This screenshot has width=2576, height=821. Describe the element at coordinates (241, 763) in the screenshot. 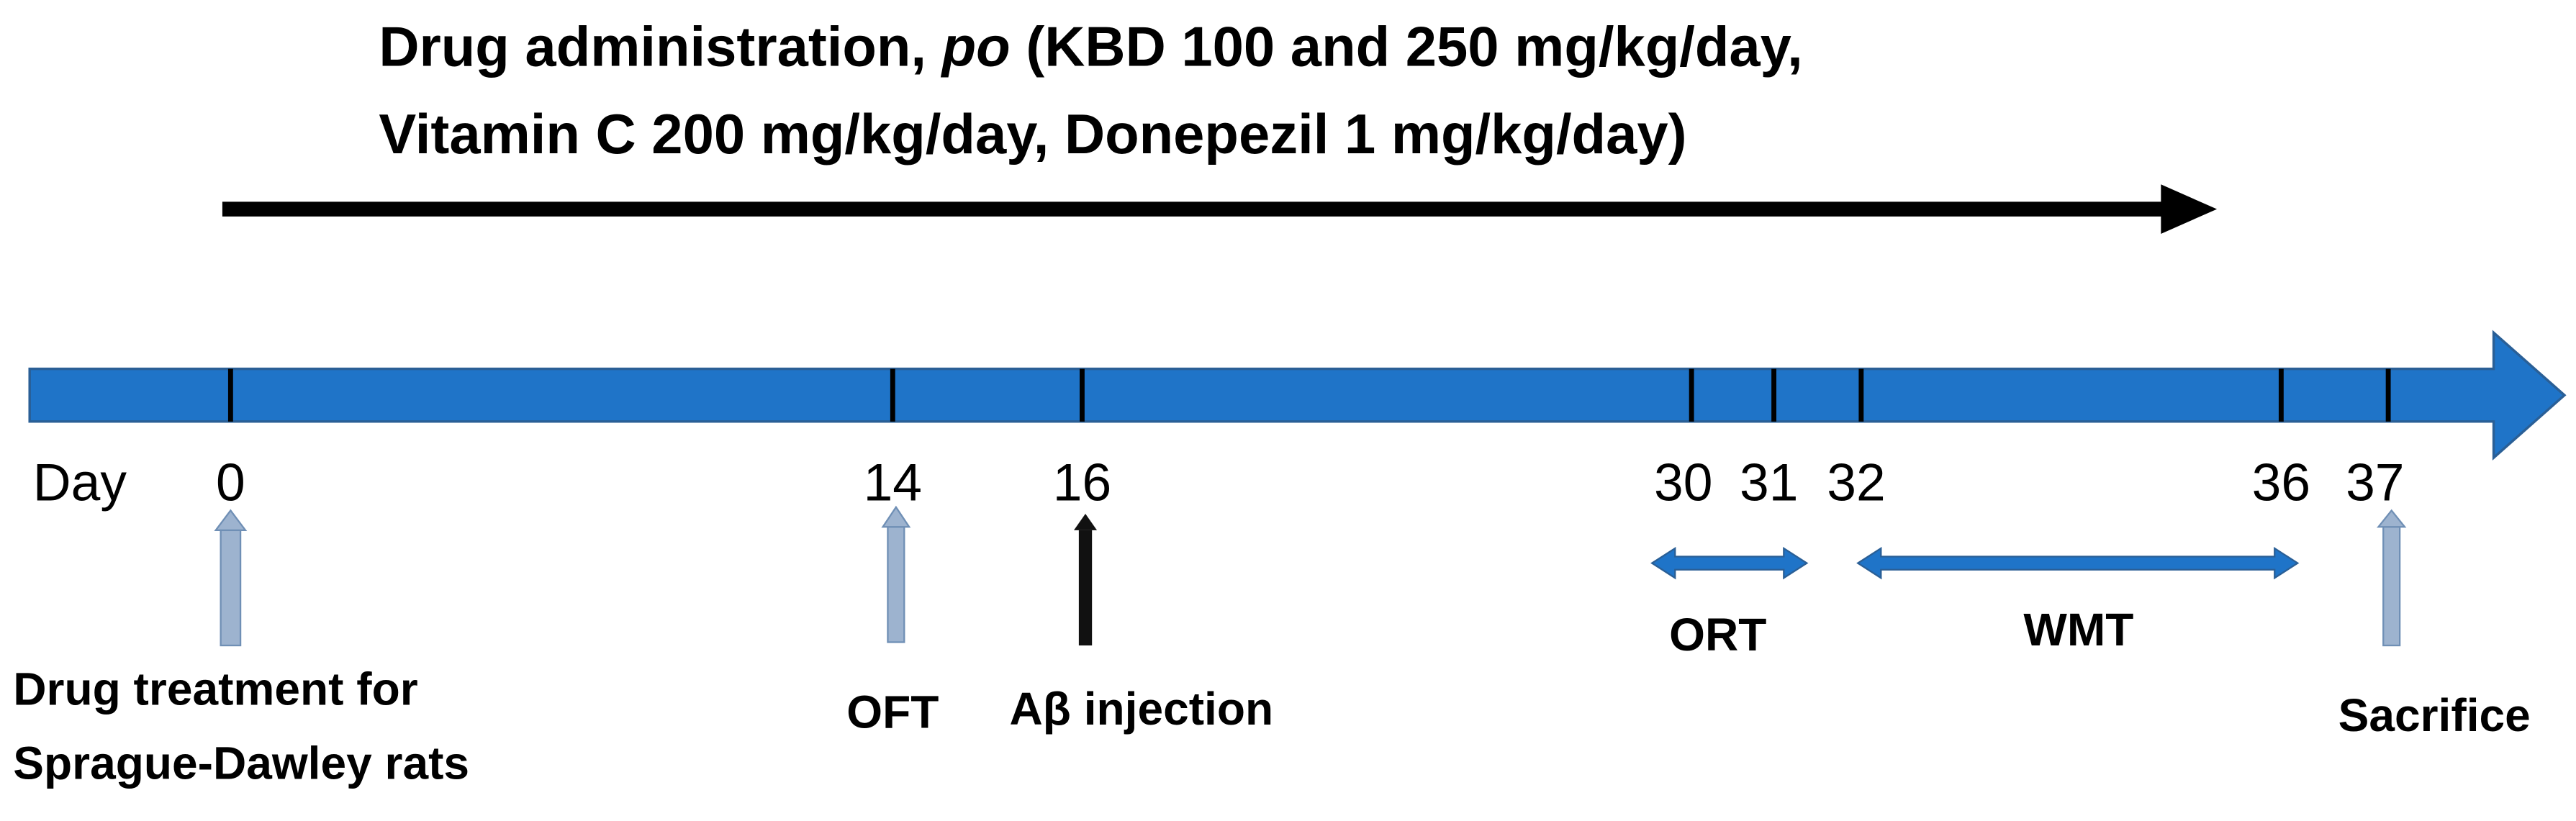

I see `event-label: Sprague-Dawley rats` at that location.